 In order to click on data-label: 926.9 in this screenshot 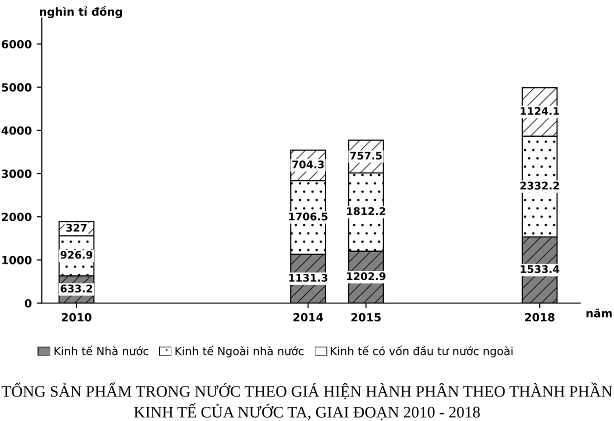, I will do `click(76, 254)`.